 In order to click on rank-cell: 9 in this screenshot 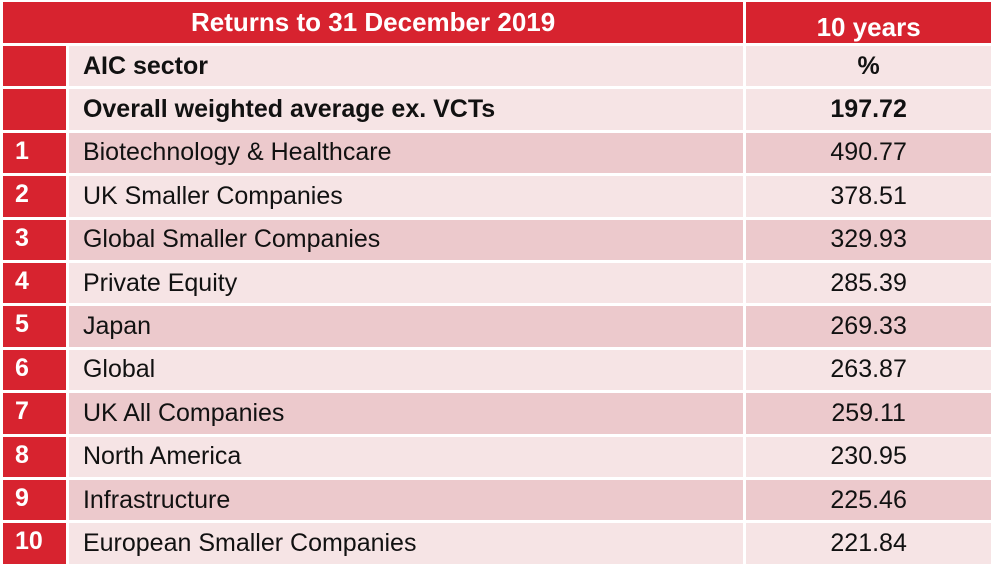, I will do `click(34, 500)`.